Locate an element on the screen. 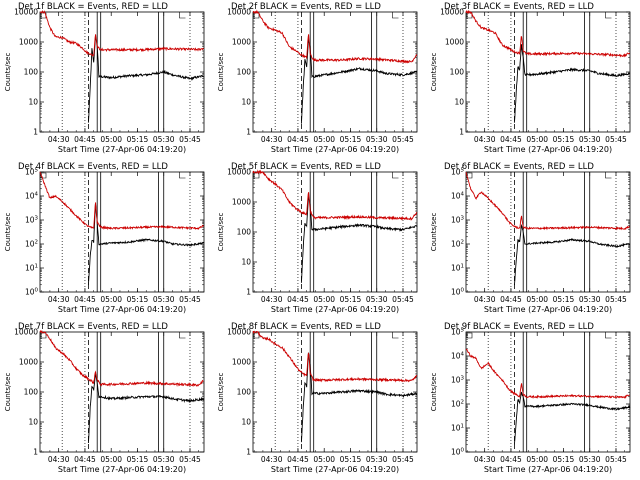  plot-title: Det 1f BLACK = Events, RED = LLD is located at coordinates (93, 7).